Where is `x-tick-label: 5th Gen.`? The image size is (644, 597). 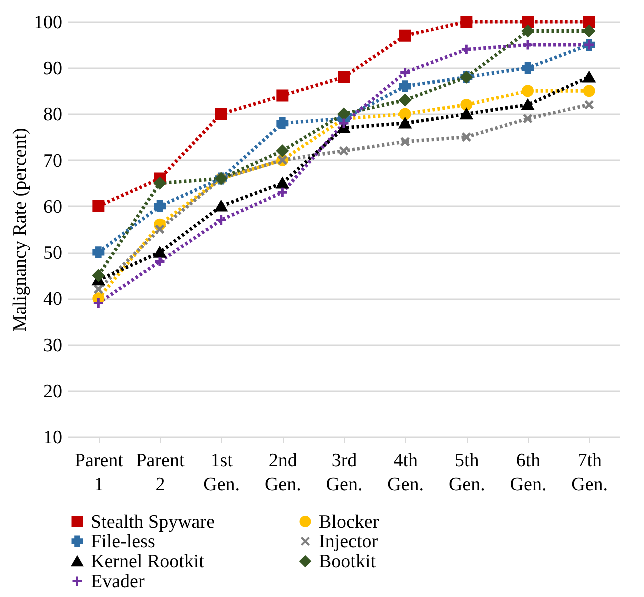
x-tick-label: 5th Gen. is located at coordinates (467, 473).